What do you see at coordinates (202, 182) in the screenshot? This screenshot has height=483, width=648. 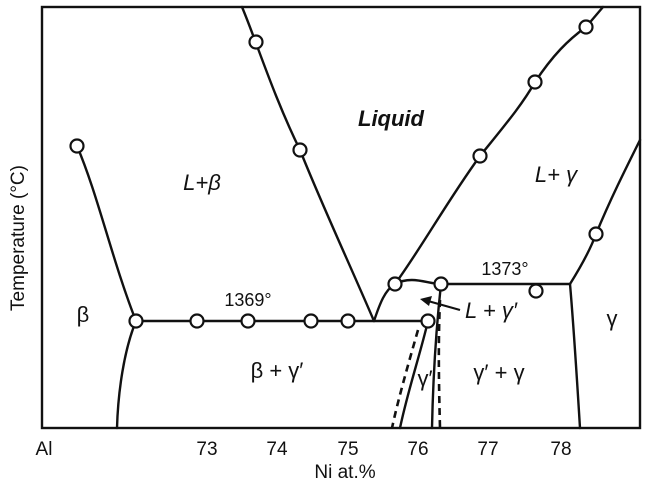 I see `region-l-beta: L+β` at bounding box center [202, 182].